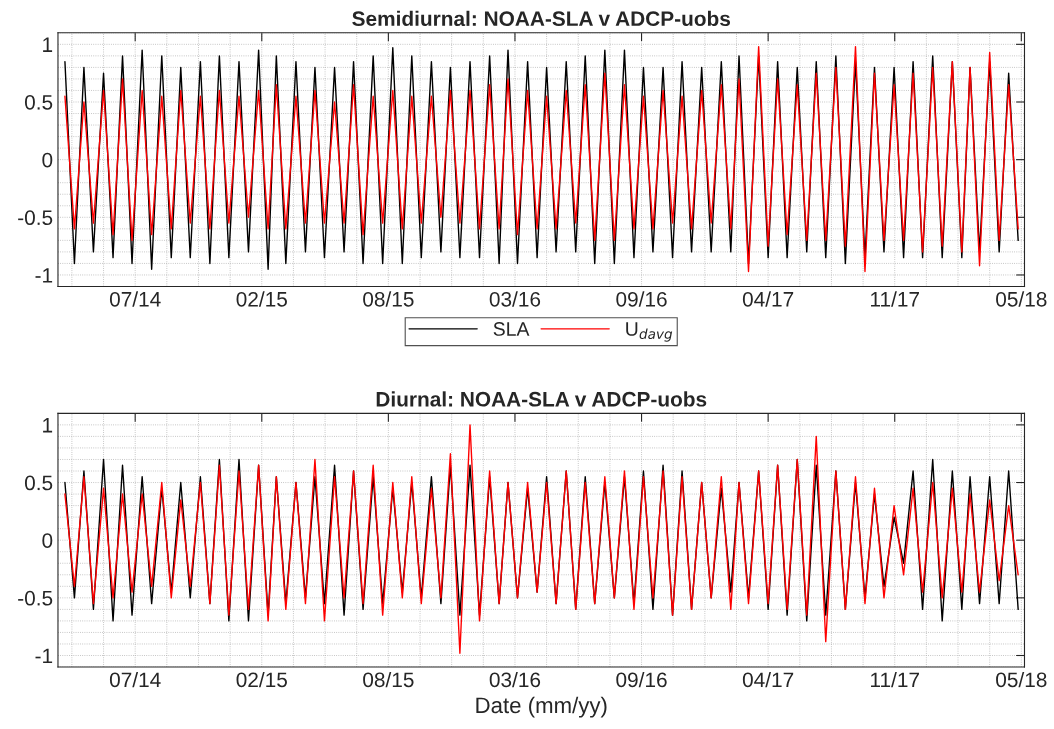 The width and height of the screenshot is (1054, 729). I want to click on x-axis-title: Date (mm/yy), so click(541, 707).